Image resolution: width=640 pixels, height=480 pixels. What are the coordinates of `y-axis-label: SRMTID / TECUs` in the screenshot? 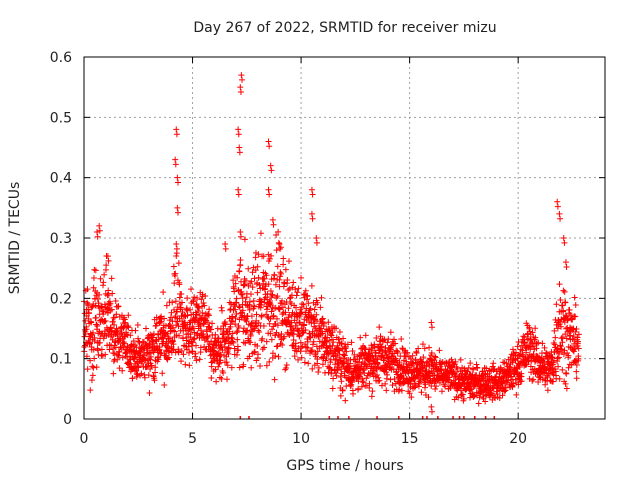 It's located at (15, 238).